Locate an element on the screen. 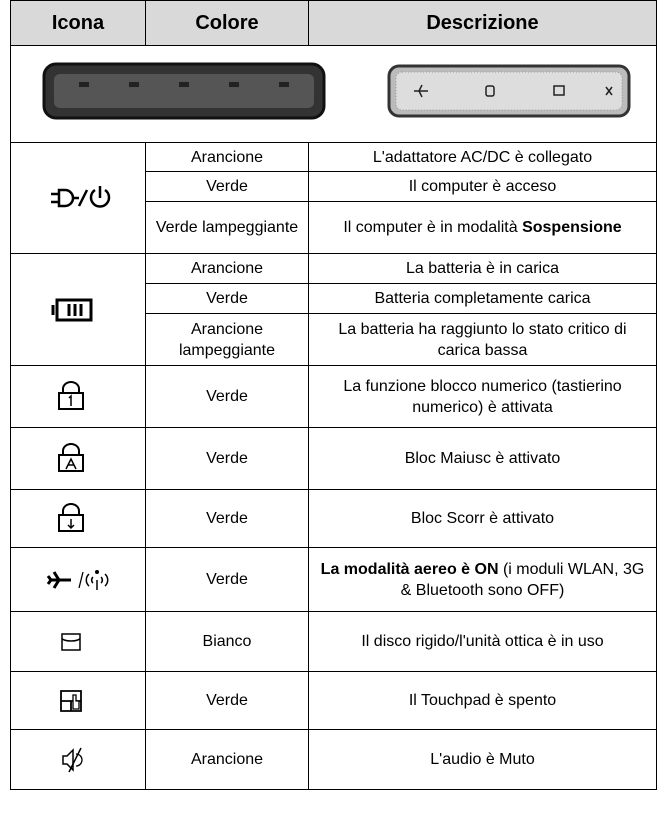  description-cell: Il computer è acceso is located at coordinates (482, 186).